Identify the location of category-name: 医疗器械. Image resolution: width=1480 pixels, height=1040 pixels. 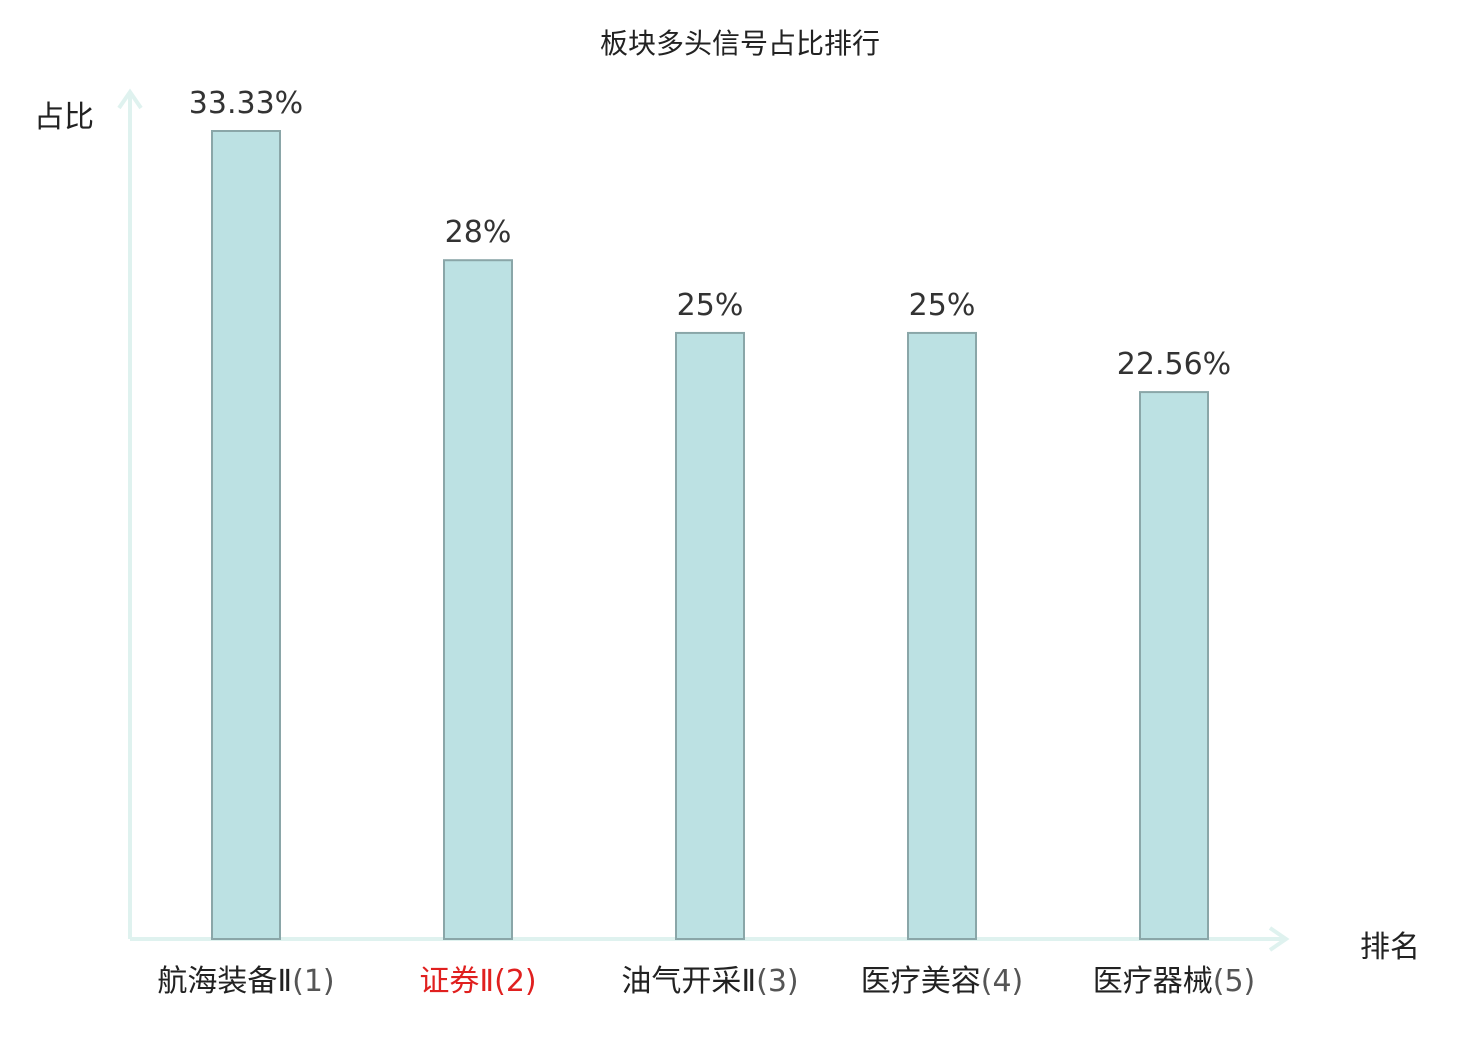
(1152, 981).